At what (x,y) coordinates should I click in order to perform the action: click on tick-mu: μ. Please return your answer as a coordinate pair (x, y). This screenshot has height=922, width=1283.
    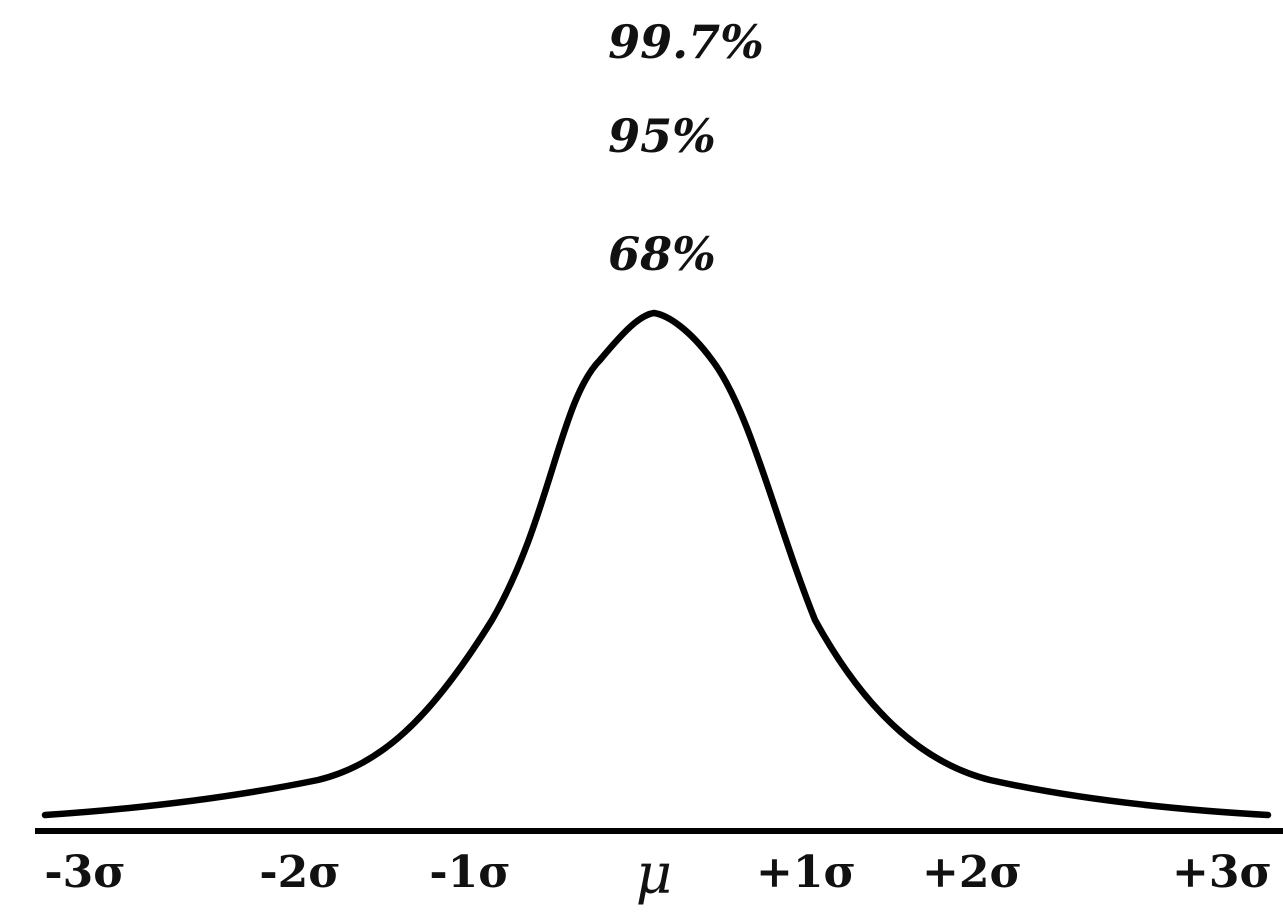
    Looking at the image, I should click on (654, 874).